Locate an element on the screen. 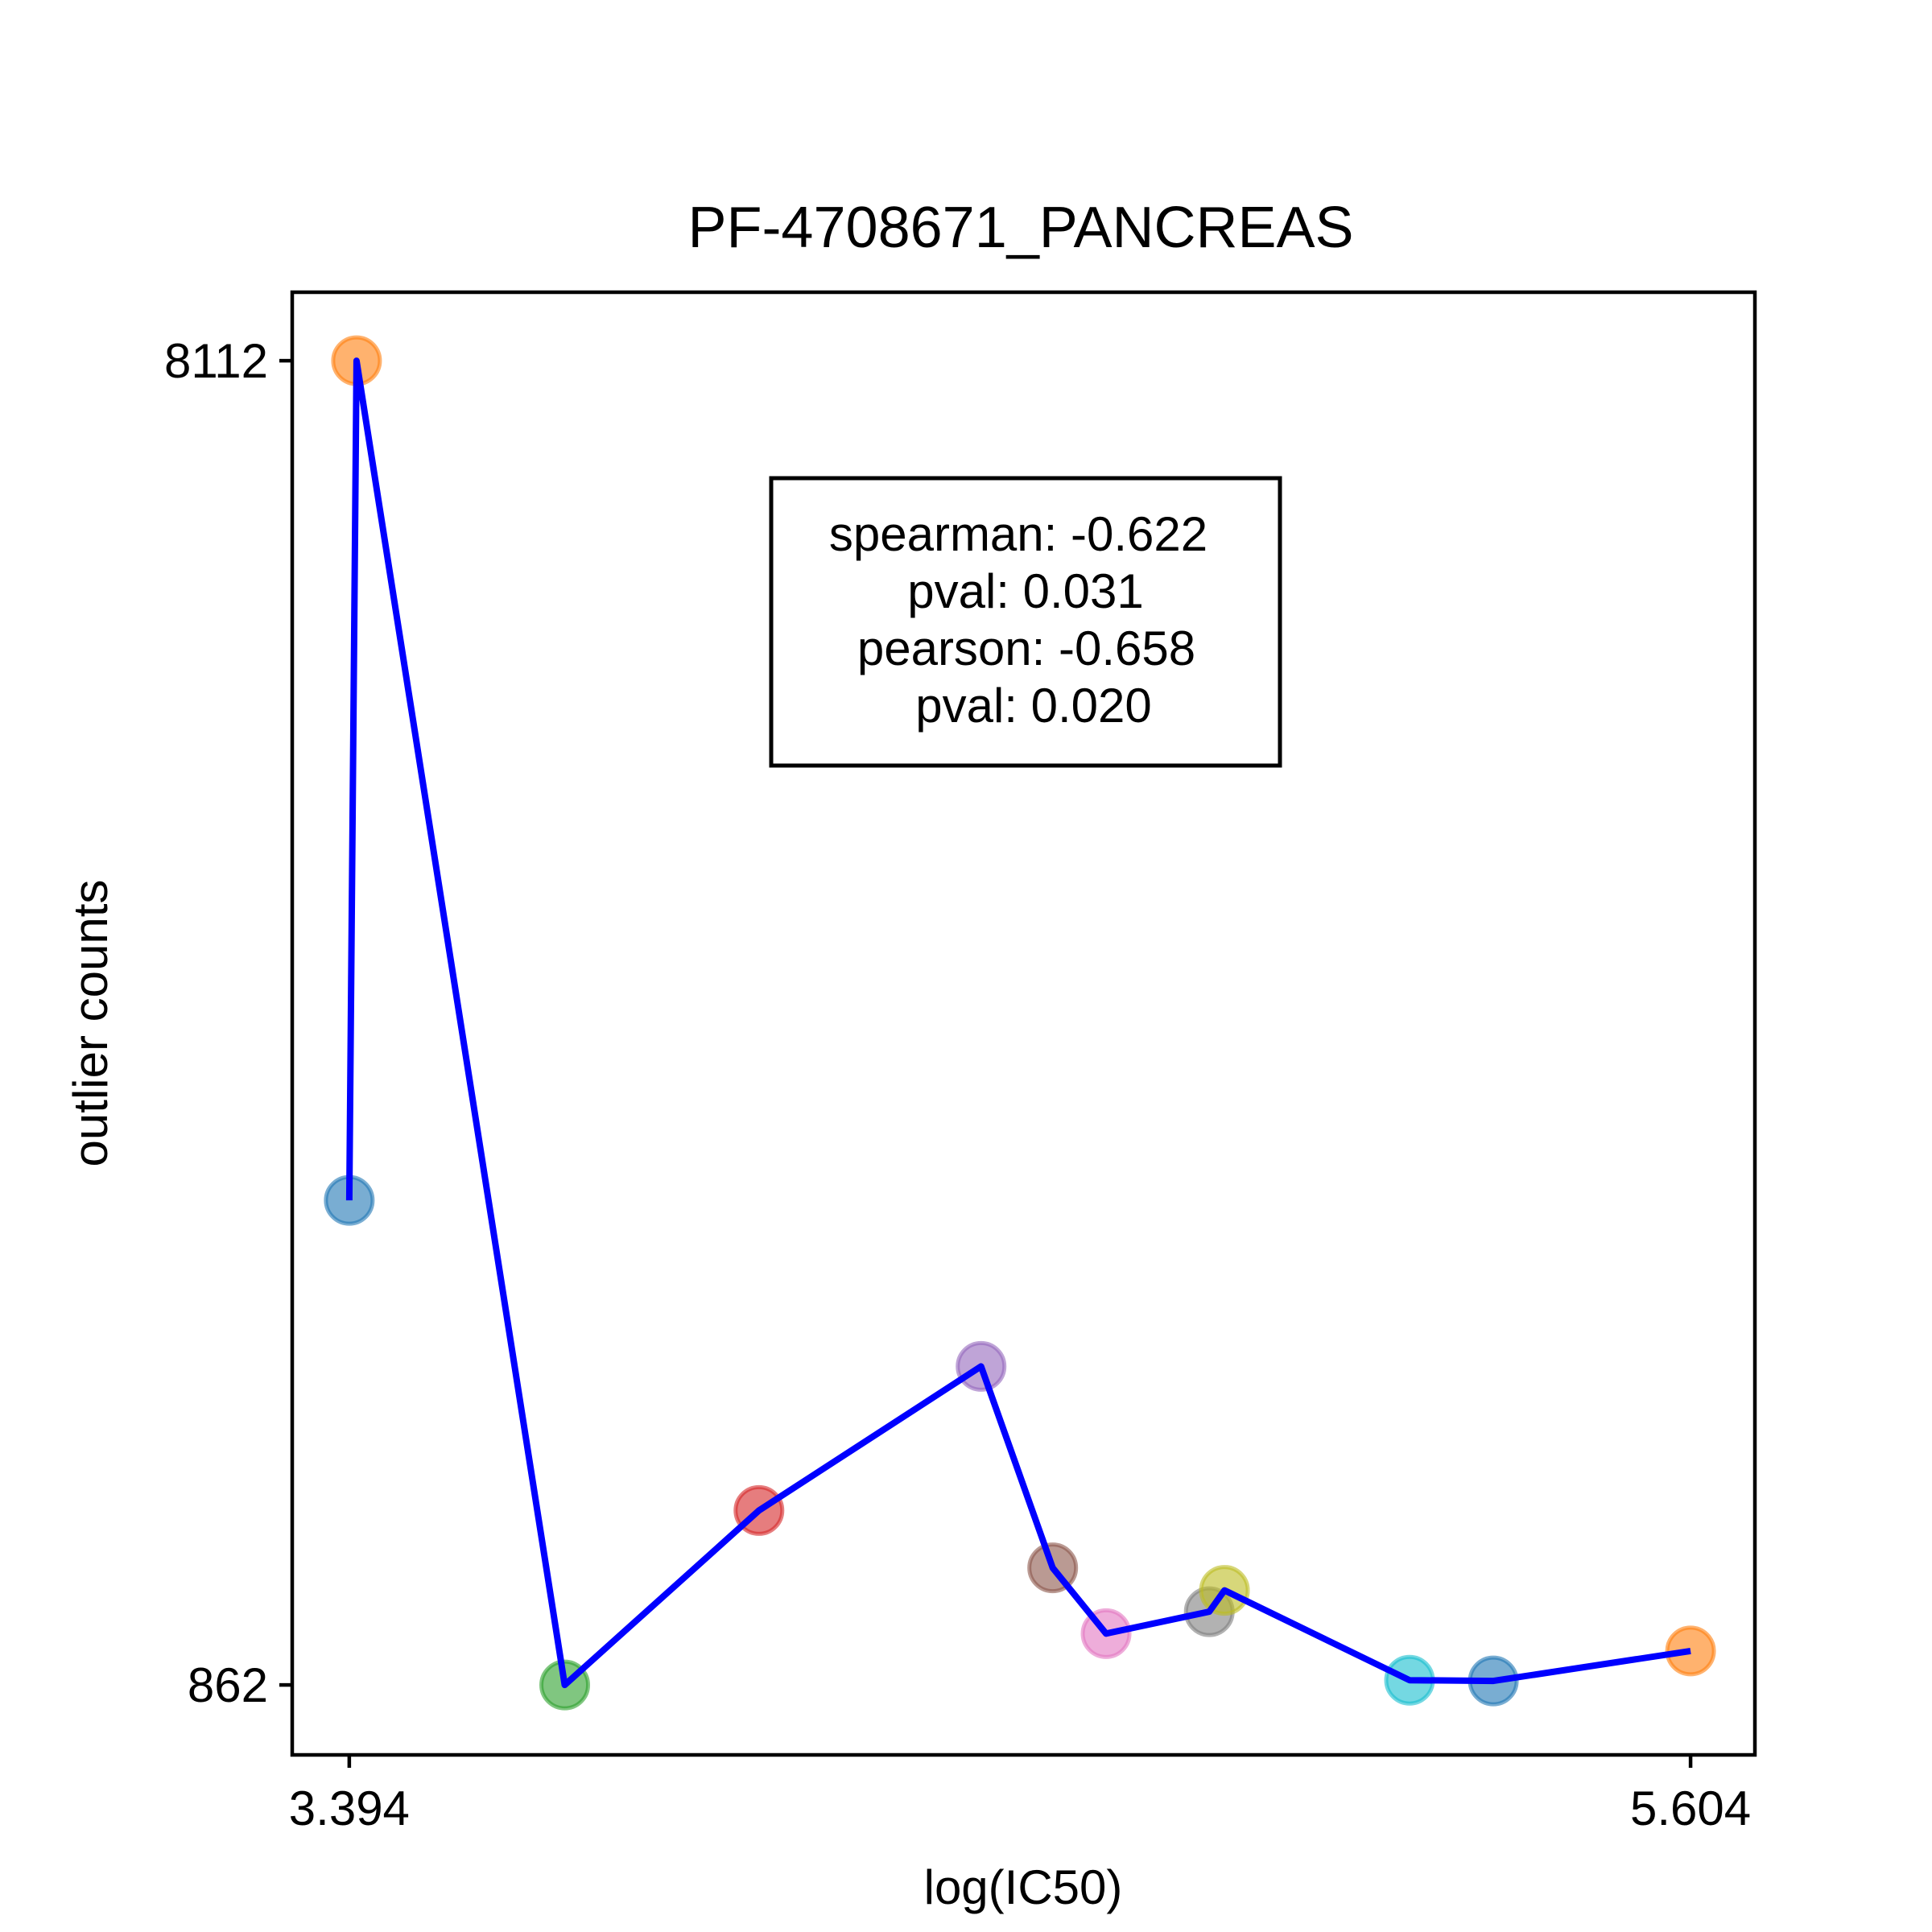 Image resolution: width=1932 pixels, height=1932 pixels. chart-title: PF-4708671_PANCREAS is located at coordinates (1020, 228).